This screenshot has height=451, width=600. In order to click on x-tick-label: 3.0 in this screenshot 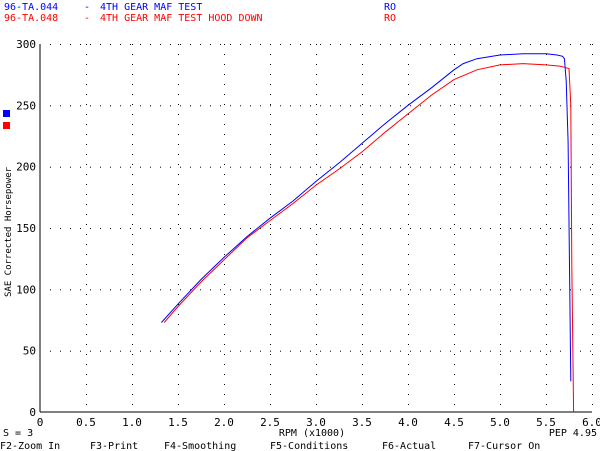, I will do `click(316, 422)`.